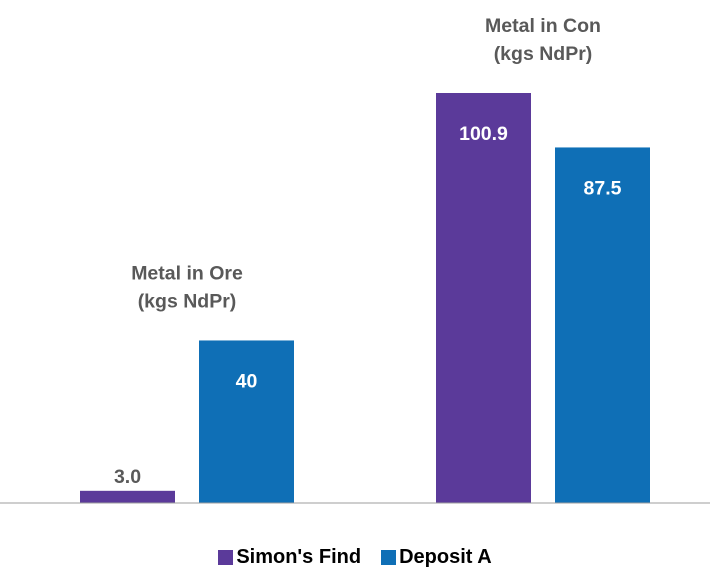 The height and width of the screenshot is (583, 710). I want to click on legend-swatch-deposit-a, so click(389, 557).